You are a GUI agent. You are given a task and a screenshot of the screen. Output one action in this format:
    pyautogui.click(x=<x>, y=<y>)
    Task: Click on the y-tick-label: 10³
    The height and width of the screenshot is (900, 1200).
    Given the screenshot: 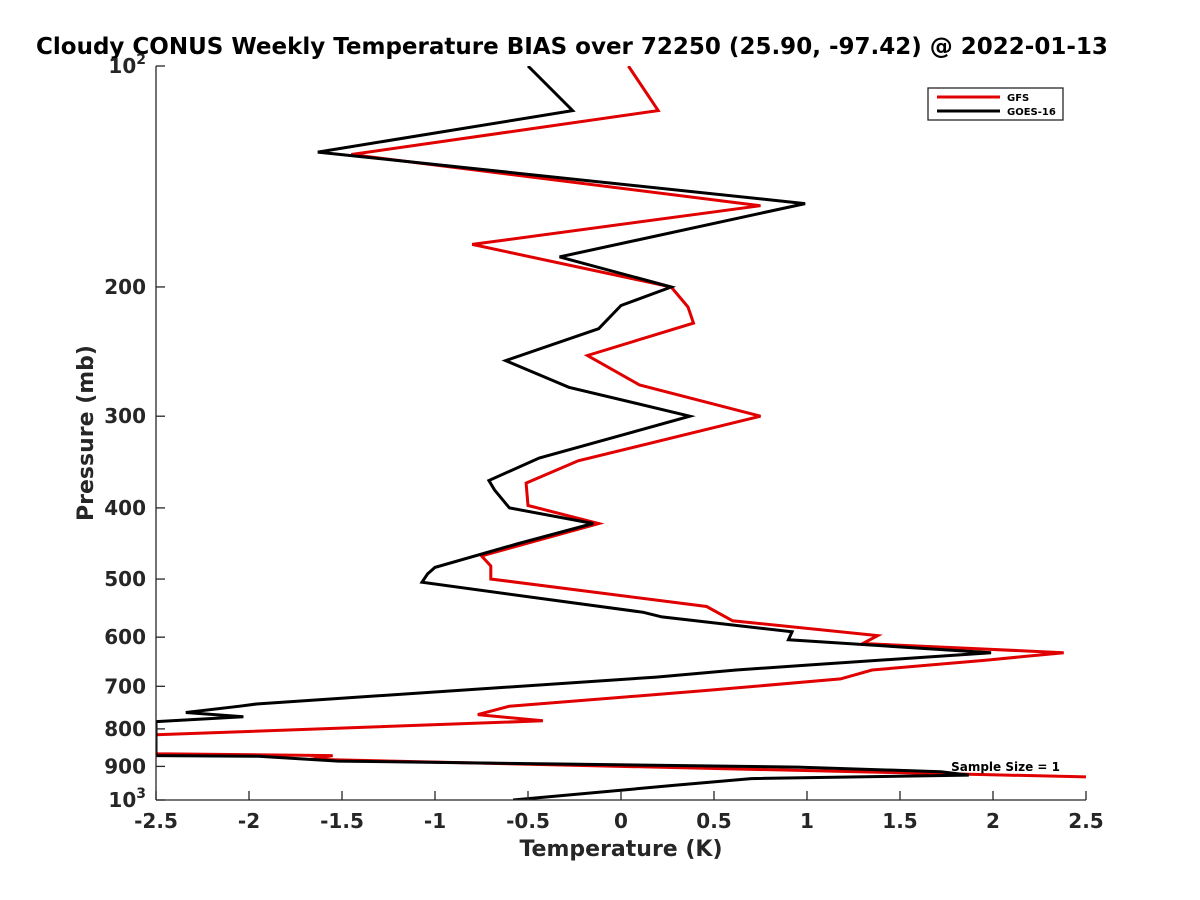 What is the action you would take?
    pyautogui.click(x=127, y=799)
    